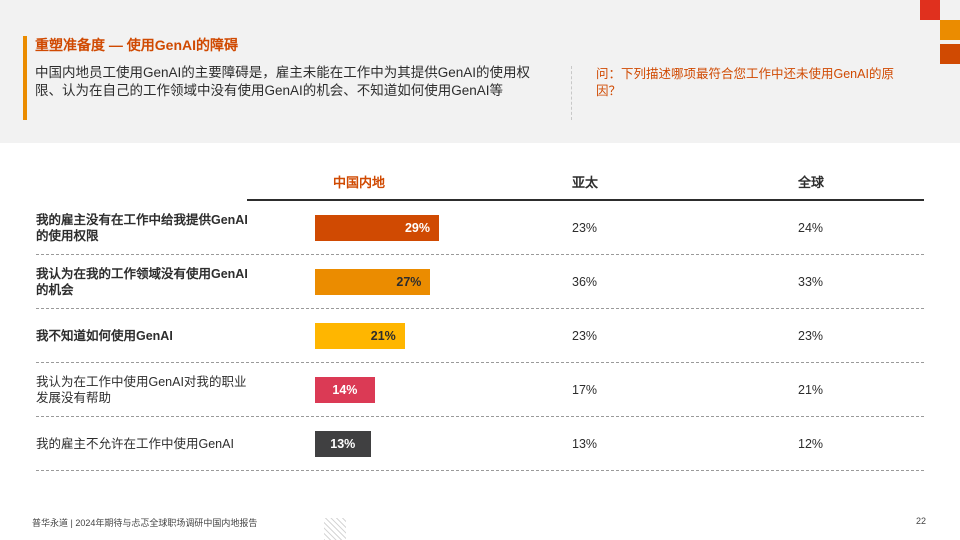  I want to click on page-title: 重塑准备度 — 使用GenAI的障碍, so click(137, 45).